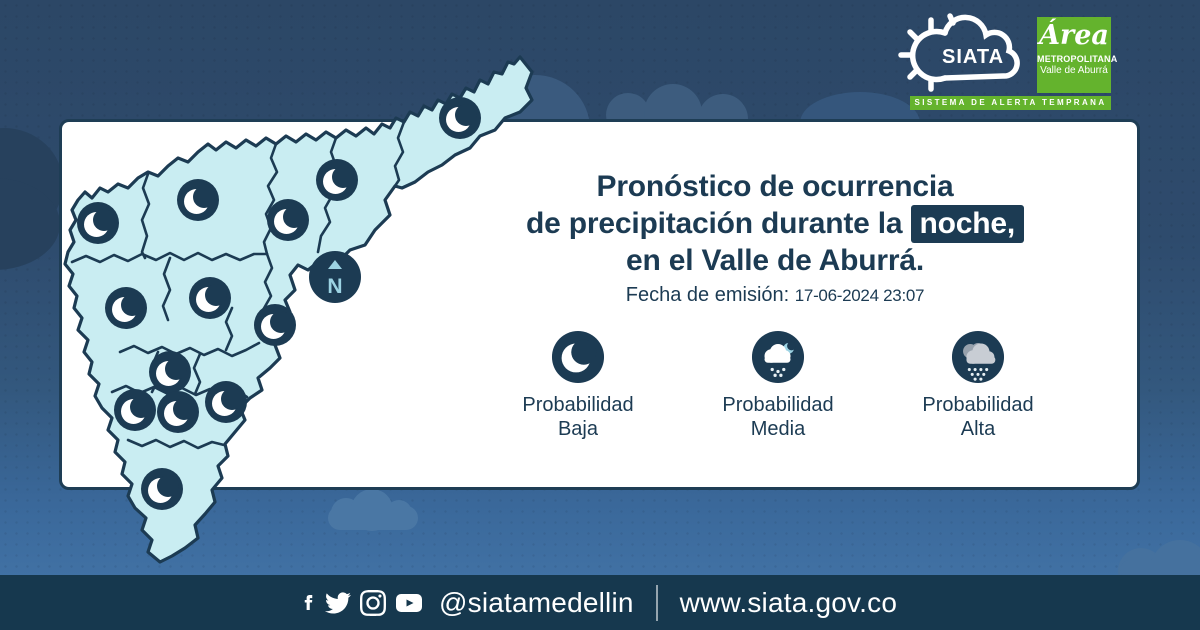 Image resolution: width=1200 pixels, height=630 pixels. I want to click on facebook-icon, so click(308, 602).